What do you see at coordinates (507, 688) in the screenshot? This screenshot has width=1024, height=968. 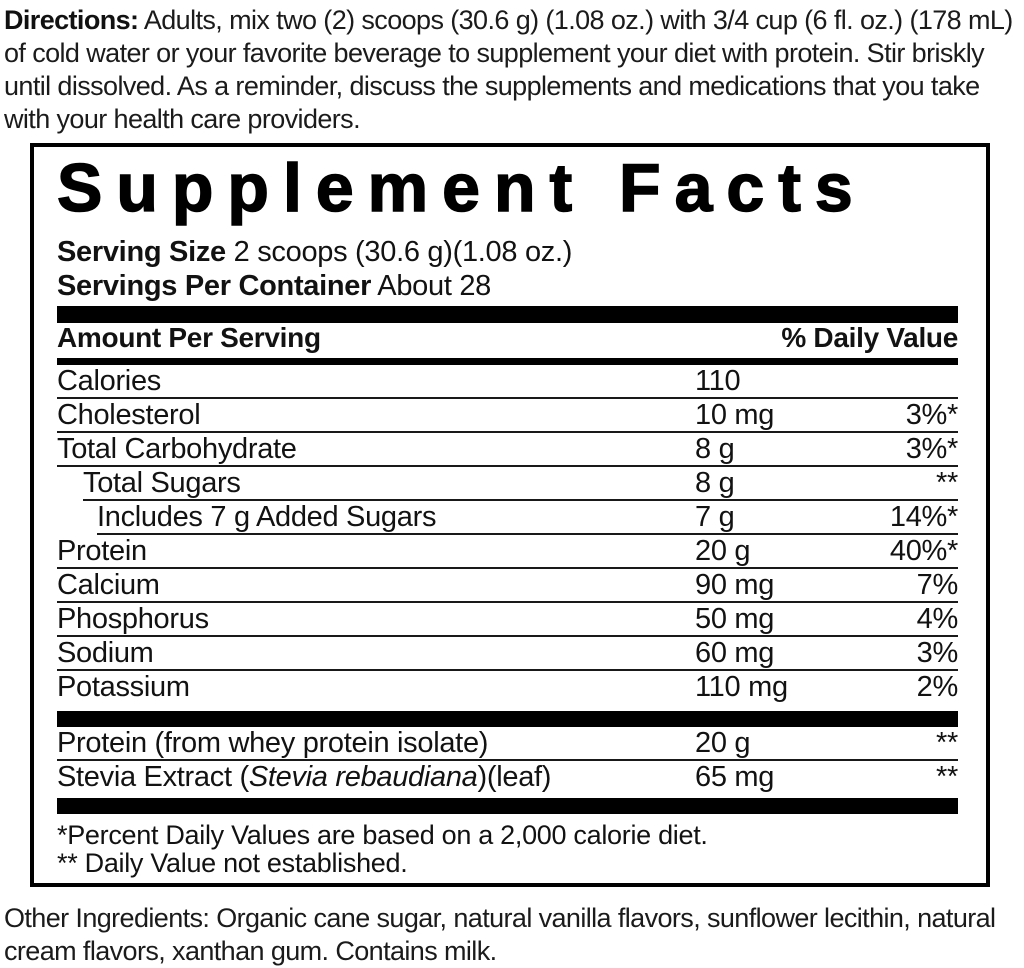 I see `table-row-potassium: Potassium 110 mg 2%` at bounding box center [507, 688].